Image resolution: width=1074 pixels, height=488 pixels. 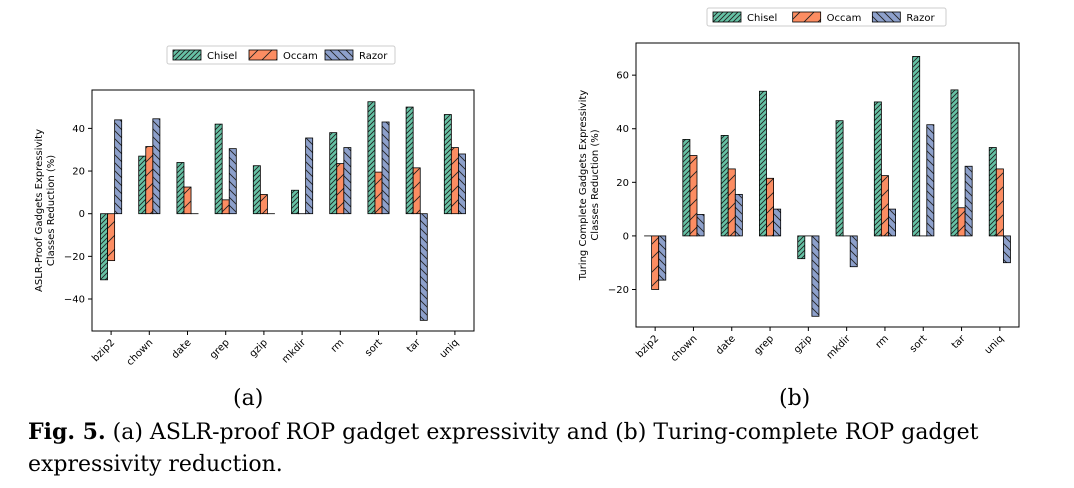 I want to click on bar-occam-sort, so click(x=378, y=193).